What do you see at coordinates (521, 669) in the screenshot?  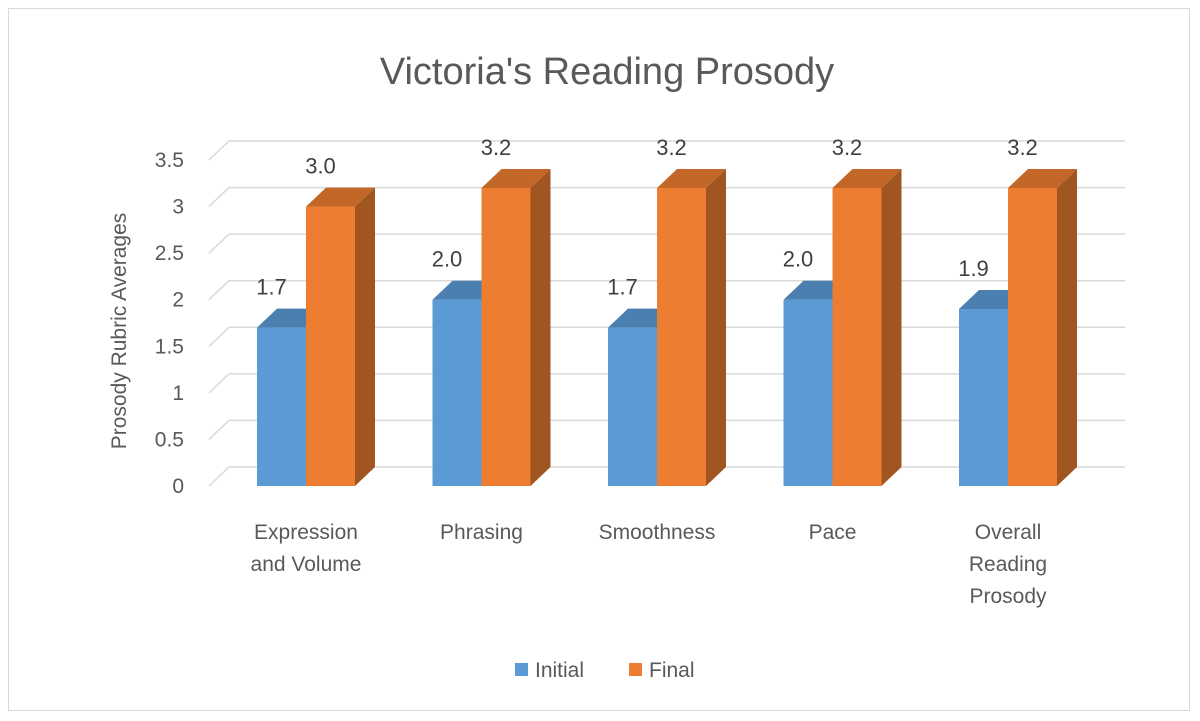 I see `legend-swatch-initial` at bounding box center [521, 669].